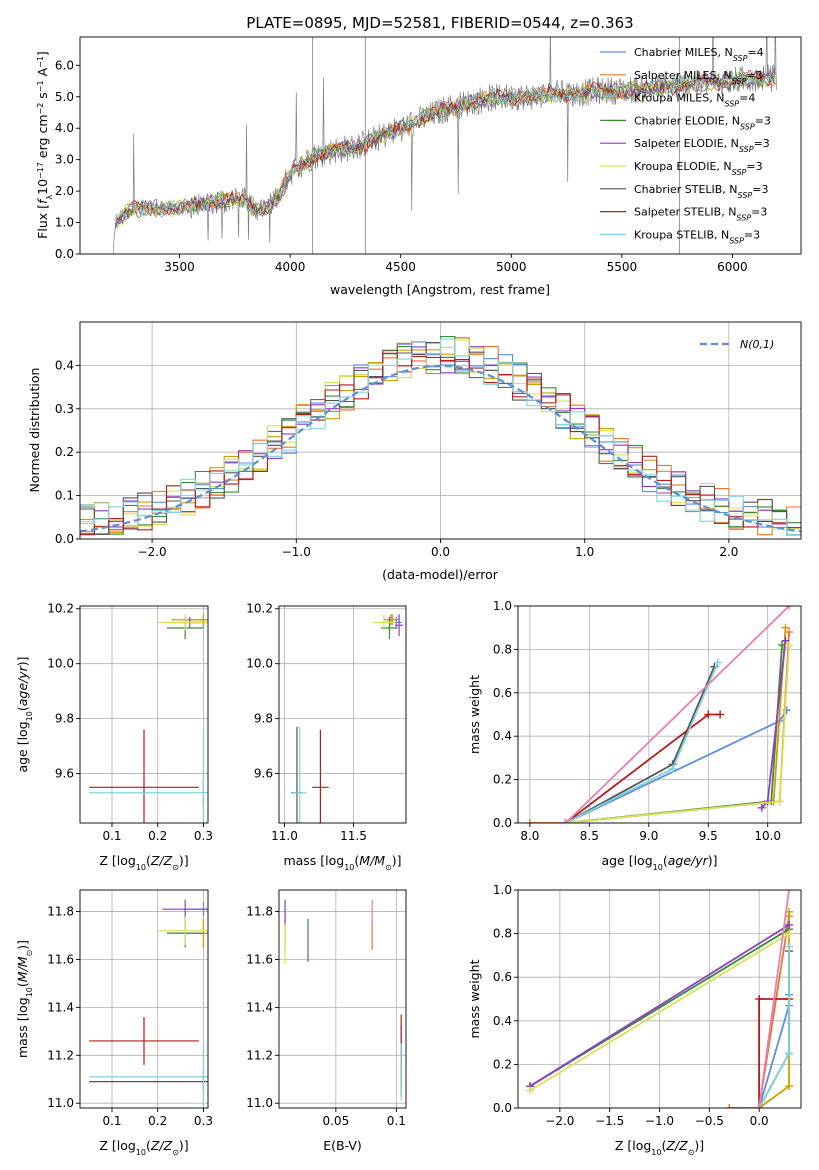 Image resolution: width=819 pixels, height=1170 pixels. Describe the element at coordinates (64, 128) in the screenshot. I see `y-tick-label: 4.0` at that location.